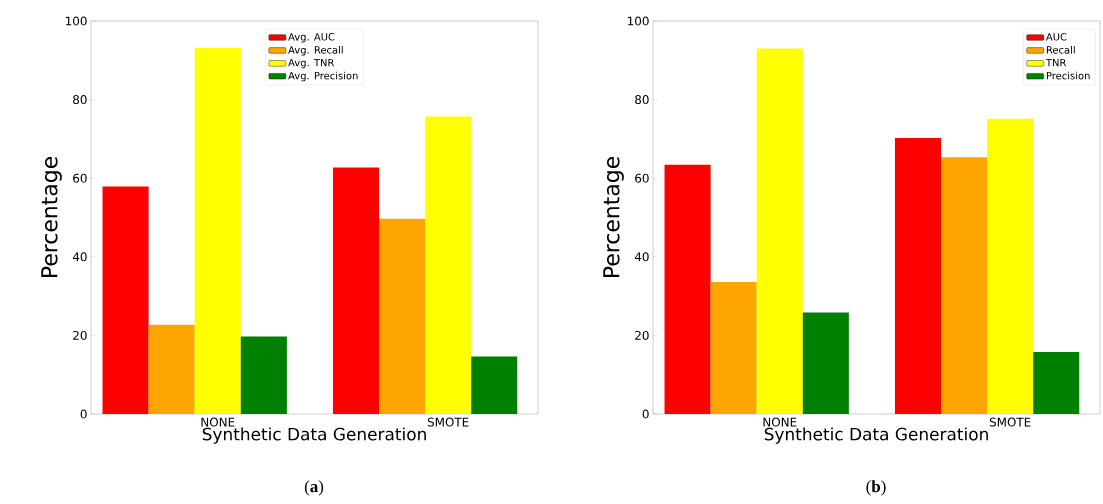 This screenshot has width=1103, height=504. What do you see at coordinates (314, 488) in the screenshot?
I see `text: (a)` at bounding box center [314, 488].